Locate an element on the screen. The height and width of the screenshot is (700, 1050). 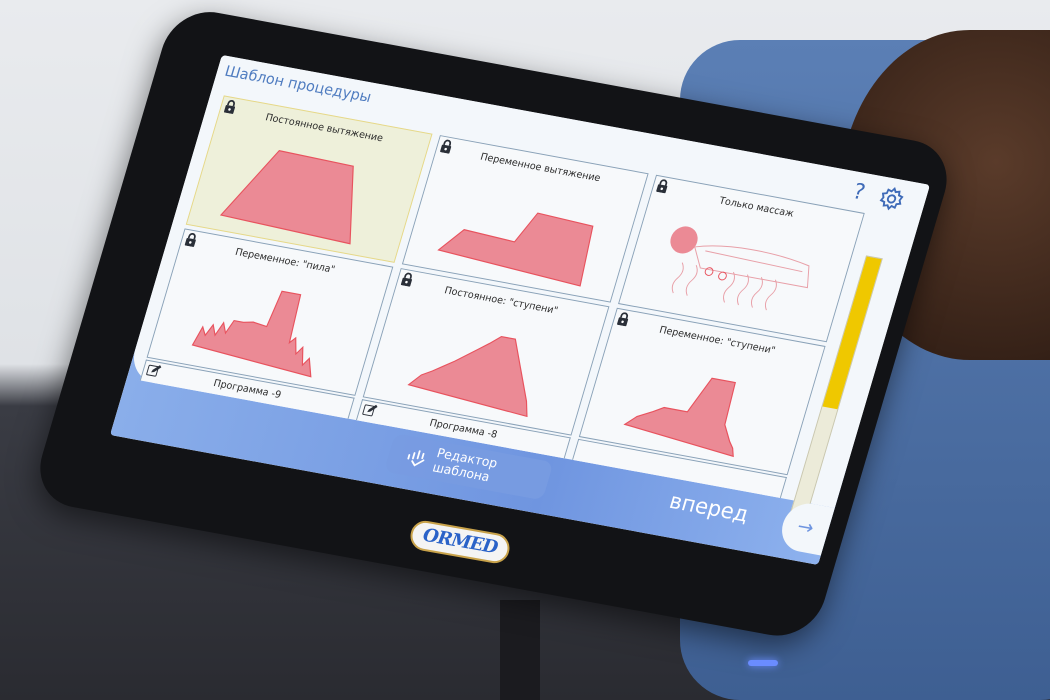
template-tile: Переменное вытяжение is located at coordinates (525, 219).